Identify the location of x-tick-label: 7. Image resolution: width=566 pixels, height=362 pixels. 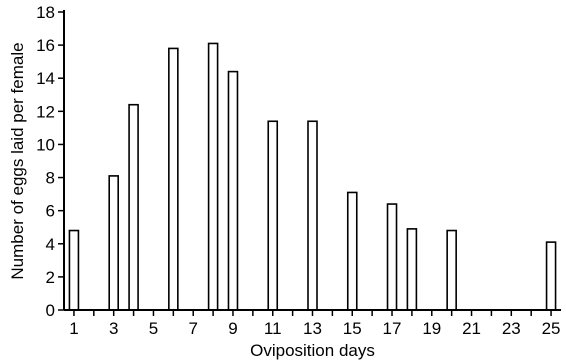
(192, 328).